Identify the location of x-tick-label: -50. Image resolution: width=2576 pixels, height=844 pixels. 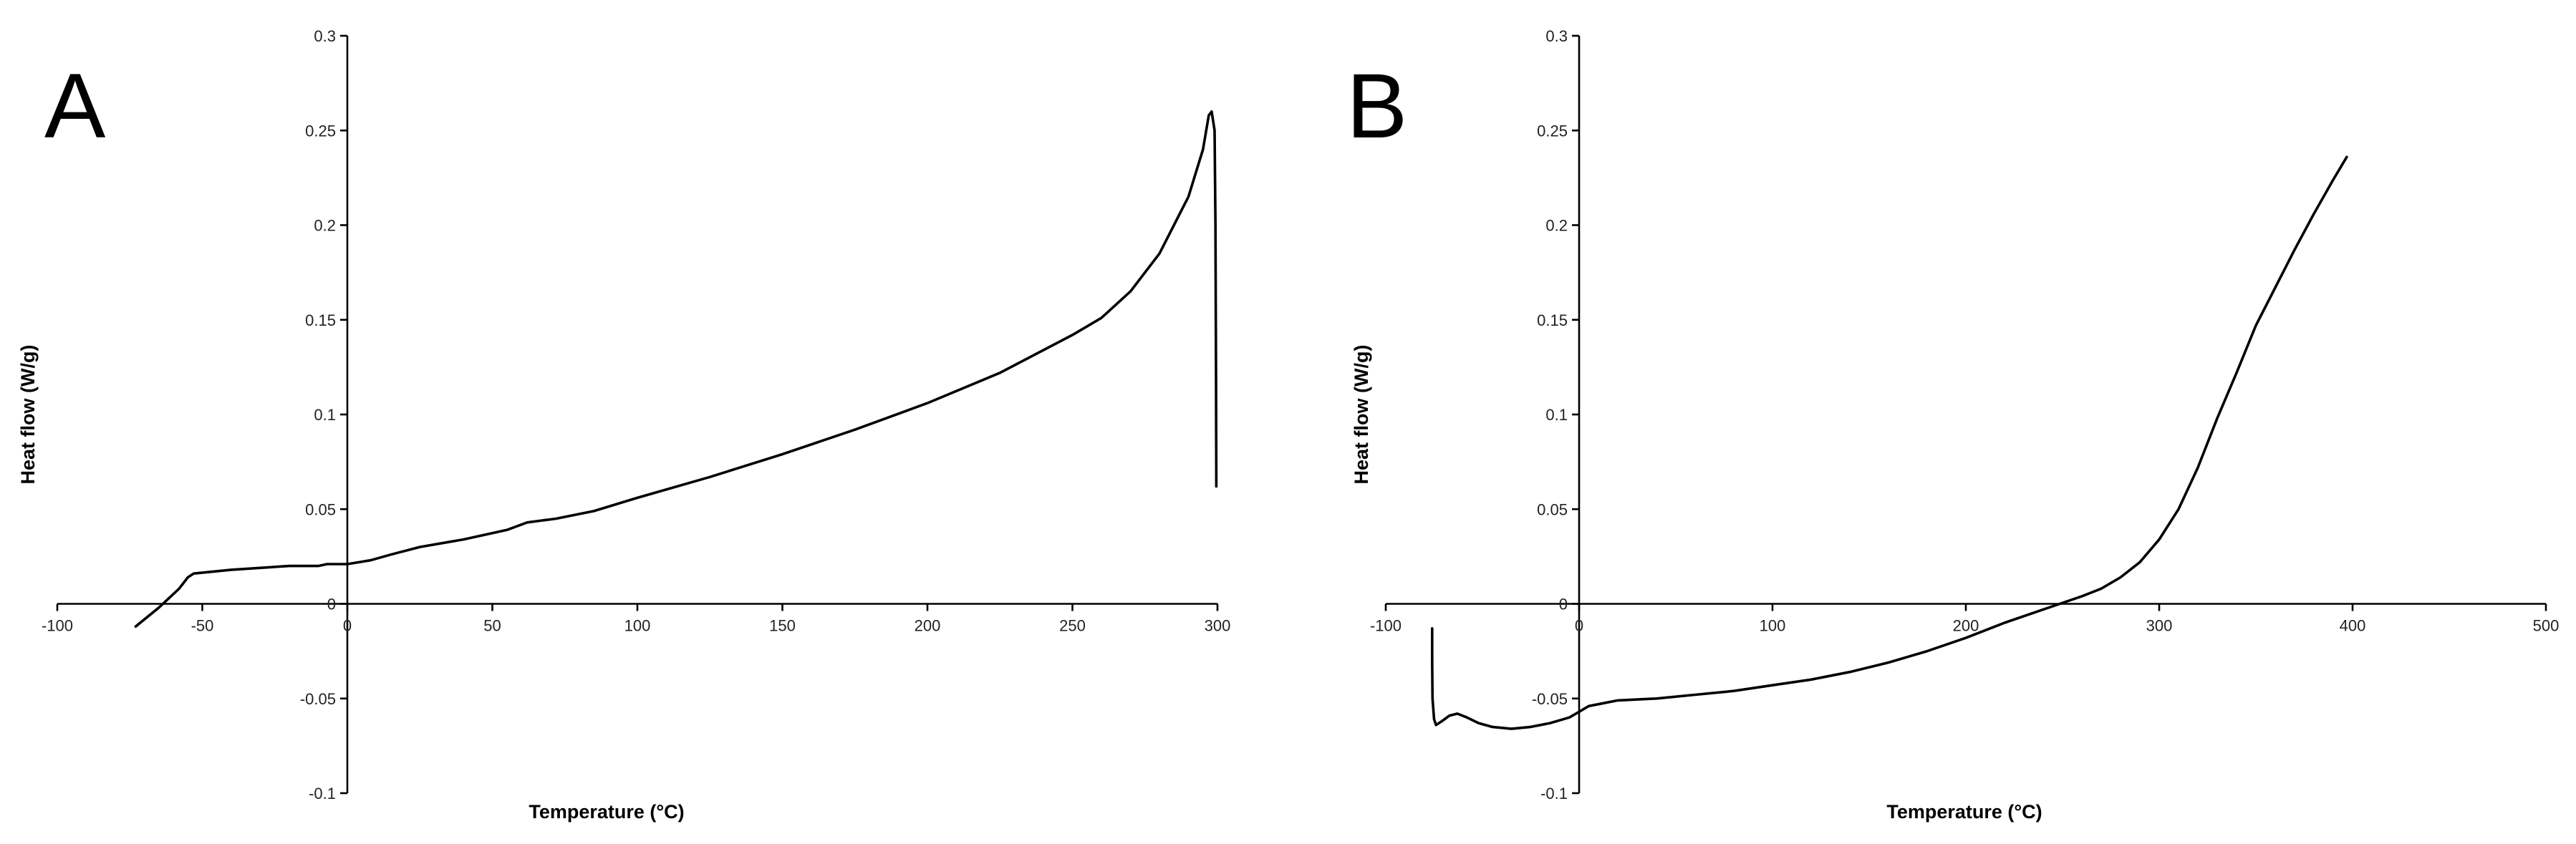
(203, 626).